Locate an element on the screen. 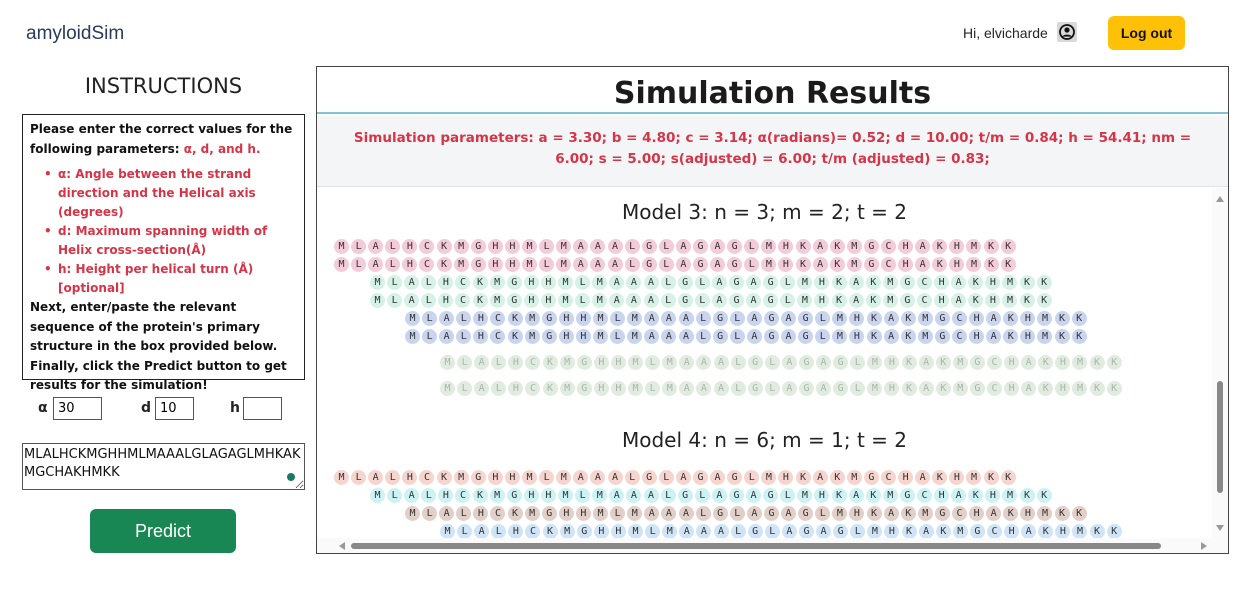 The image size is (1240, 600). sequence-textarea: MLALHCKMGHHMLMAAALGLAGAGLMHKAKMGCHAKHMKK is located at coordinates (163, 466).